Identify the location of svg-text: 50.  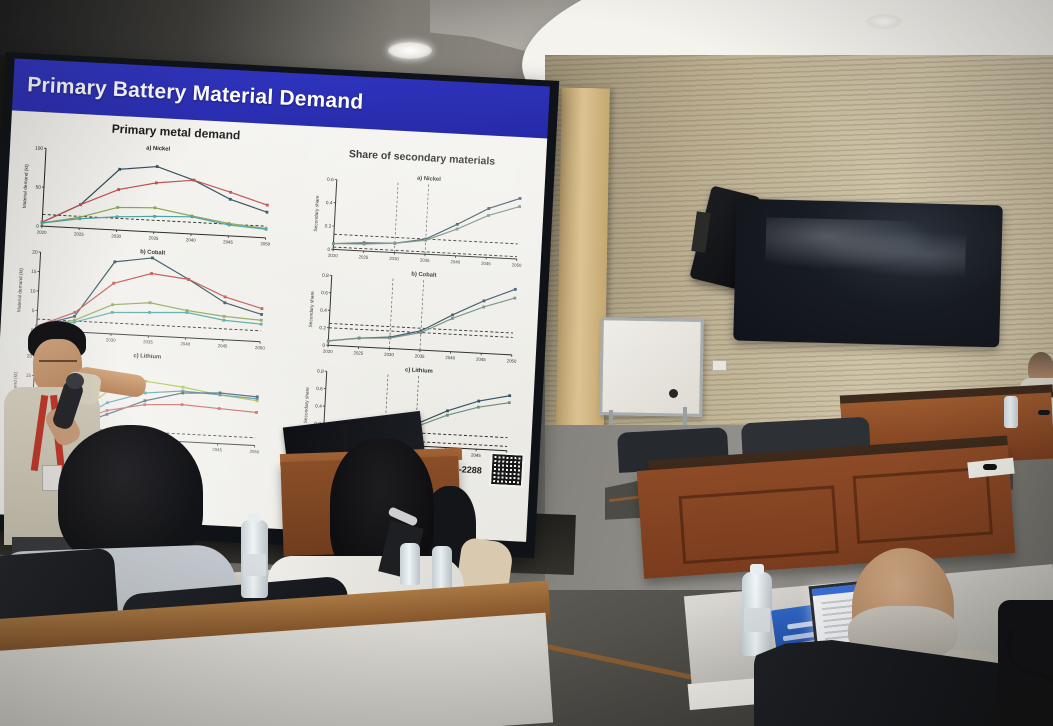
(38, 188).